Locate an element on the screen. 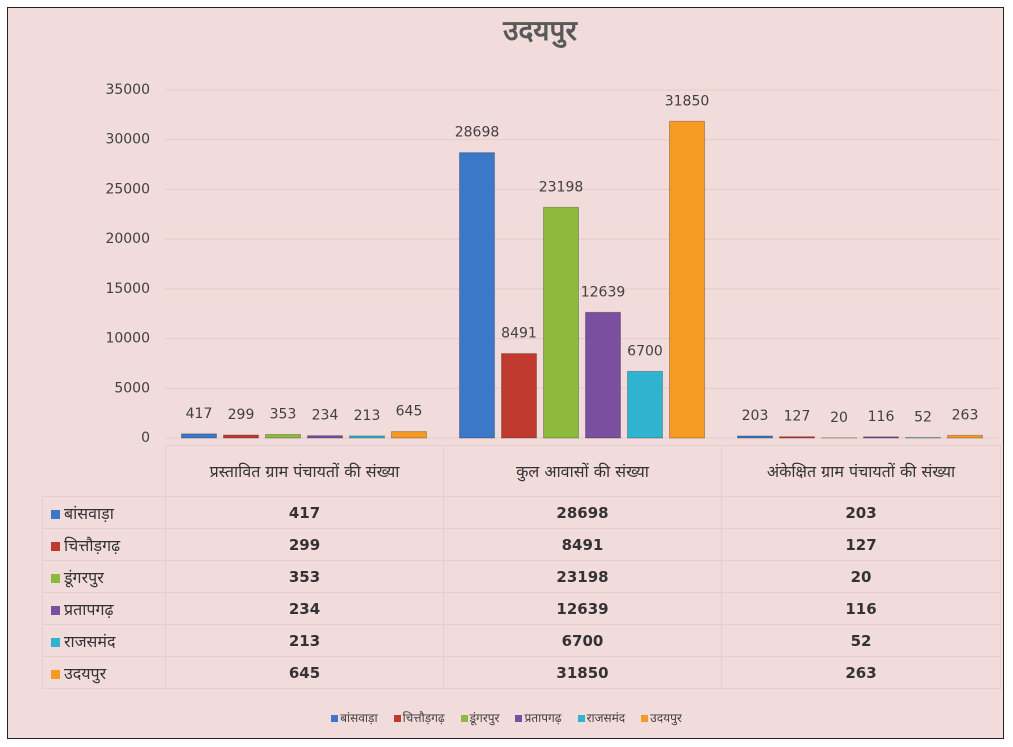 This screenshot has width=1013, height=747. data-label: 23198 is located at coordinates (561, 187).